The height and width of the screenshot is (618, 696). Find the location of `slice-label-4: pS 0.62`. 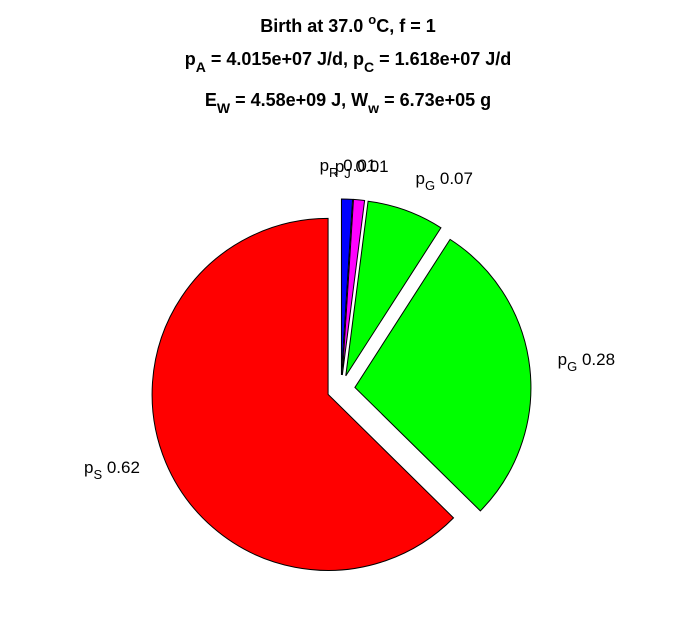

slice-label-4: pS 0.62 is located at coordinates (112, 470).